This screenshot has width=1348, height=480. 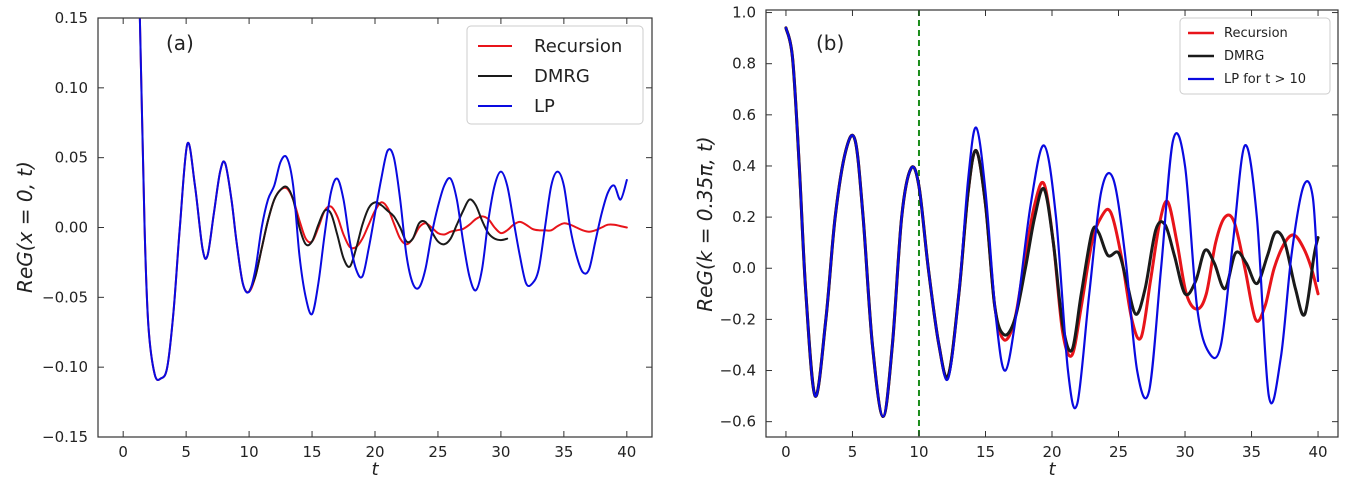 What do you see at coordinates (544, 106) in the screenshot?
I see `legend-a-text-lp: LP` at bounding box center [544, 106].